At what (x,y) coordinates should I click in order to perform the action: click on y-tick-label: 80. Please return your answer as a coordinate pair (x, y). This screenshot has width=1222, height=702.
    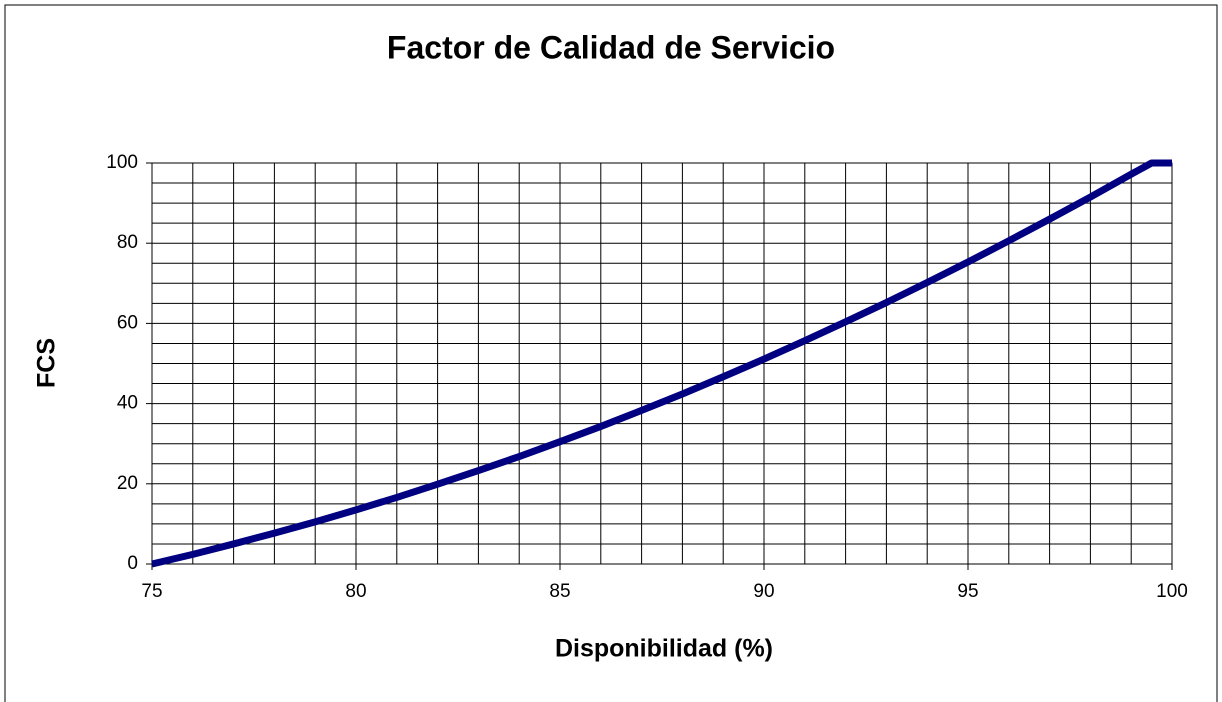
    Looking at the image, I should click on (127, 242).